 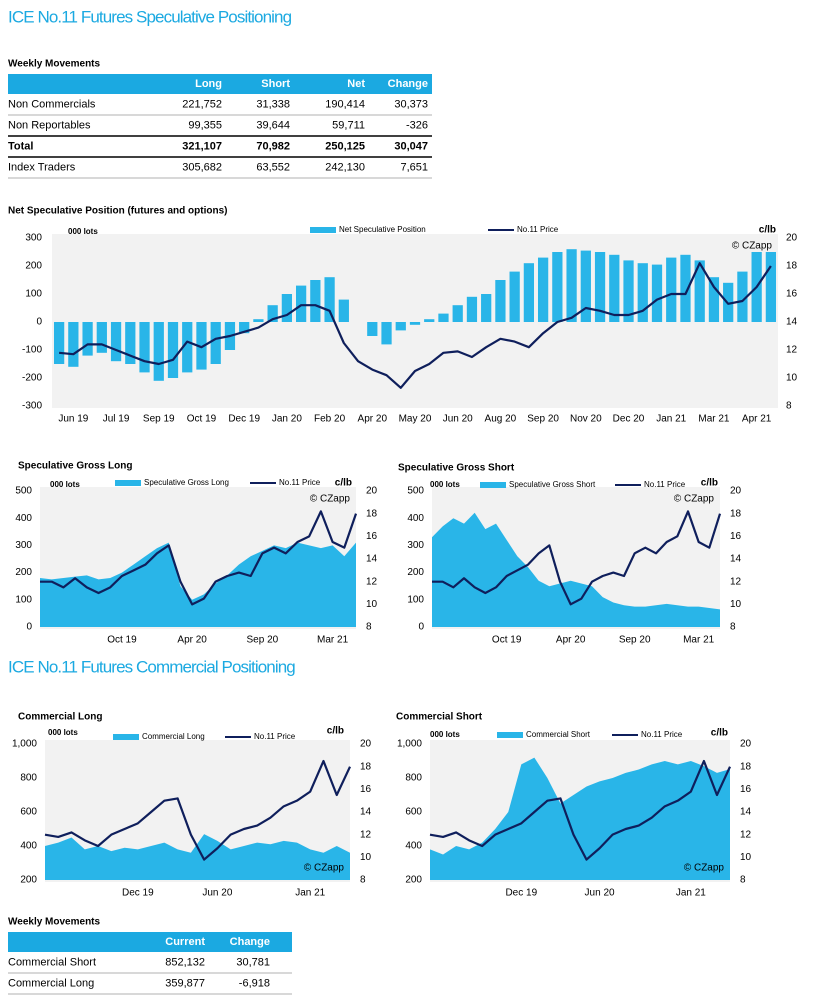 I want to click on x-tick-label: May 20, so click(x=415, y=419).